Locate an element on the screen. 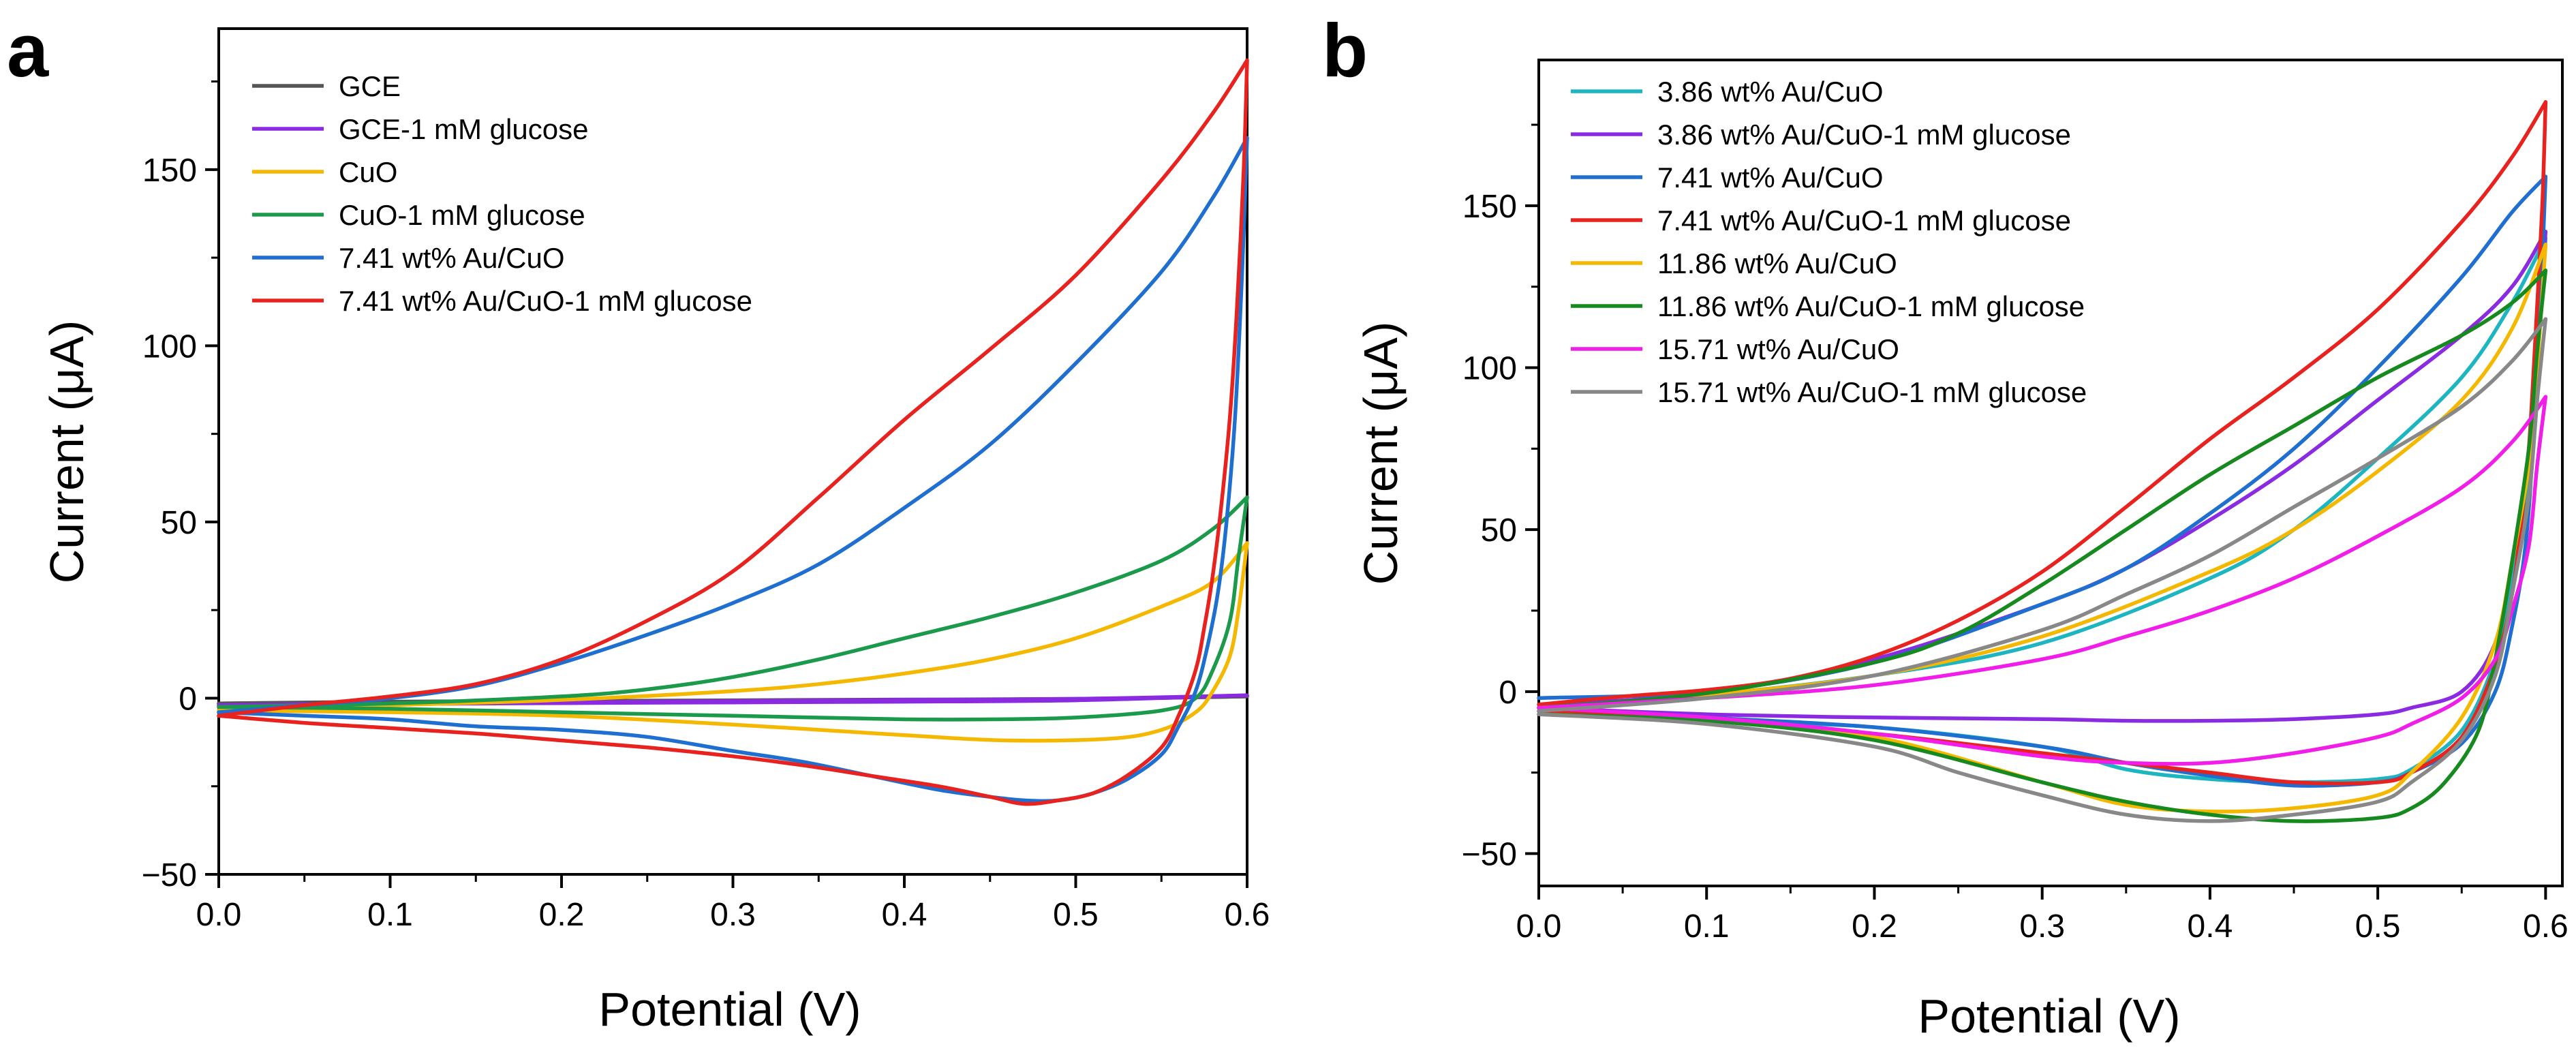  legend-entry: CuO-1 mM glucose is located at coordinates (418, 215).